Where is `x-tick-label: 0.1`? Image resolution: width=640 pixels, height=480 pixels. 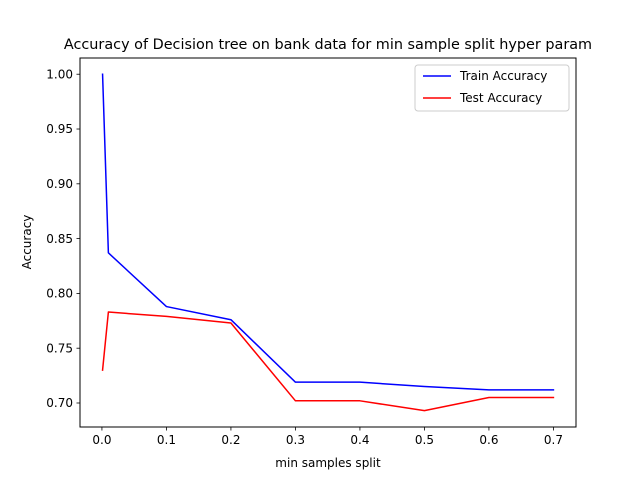
x-tick-label: 0.1 is located at coordinates (166, 440).